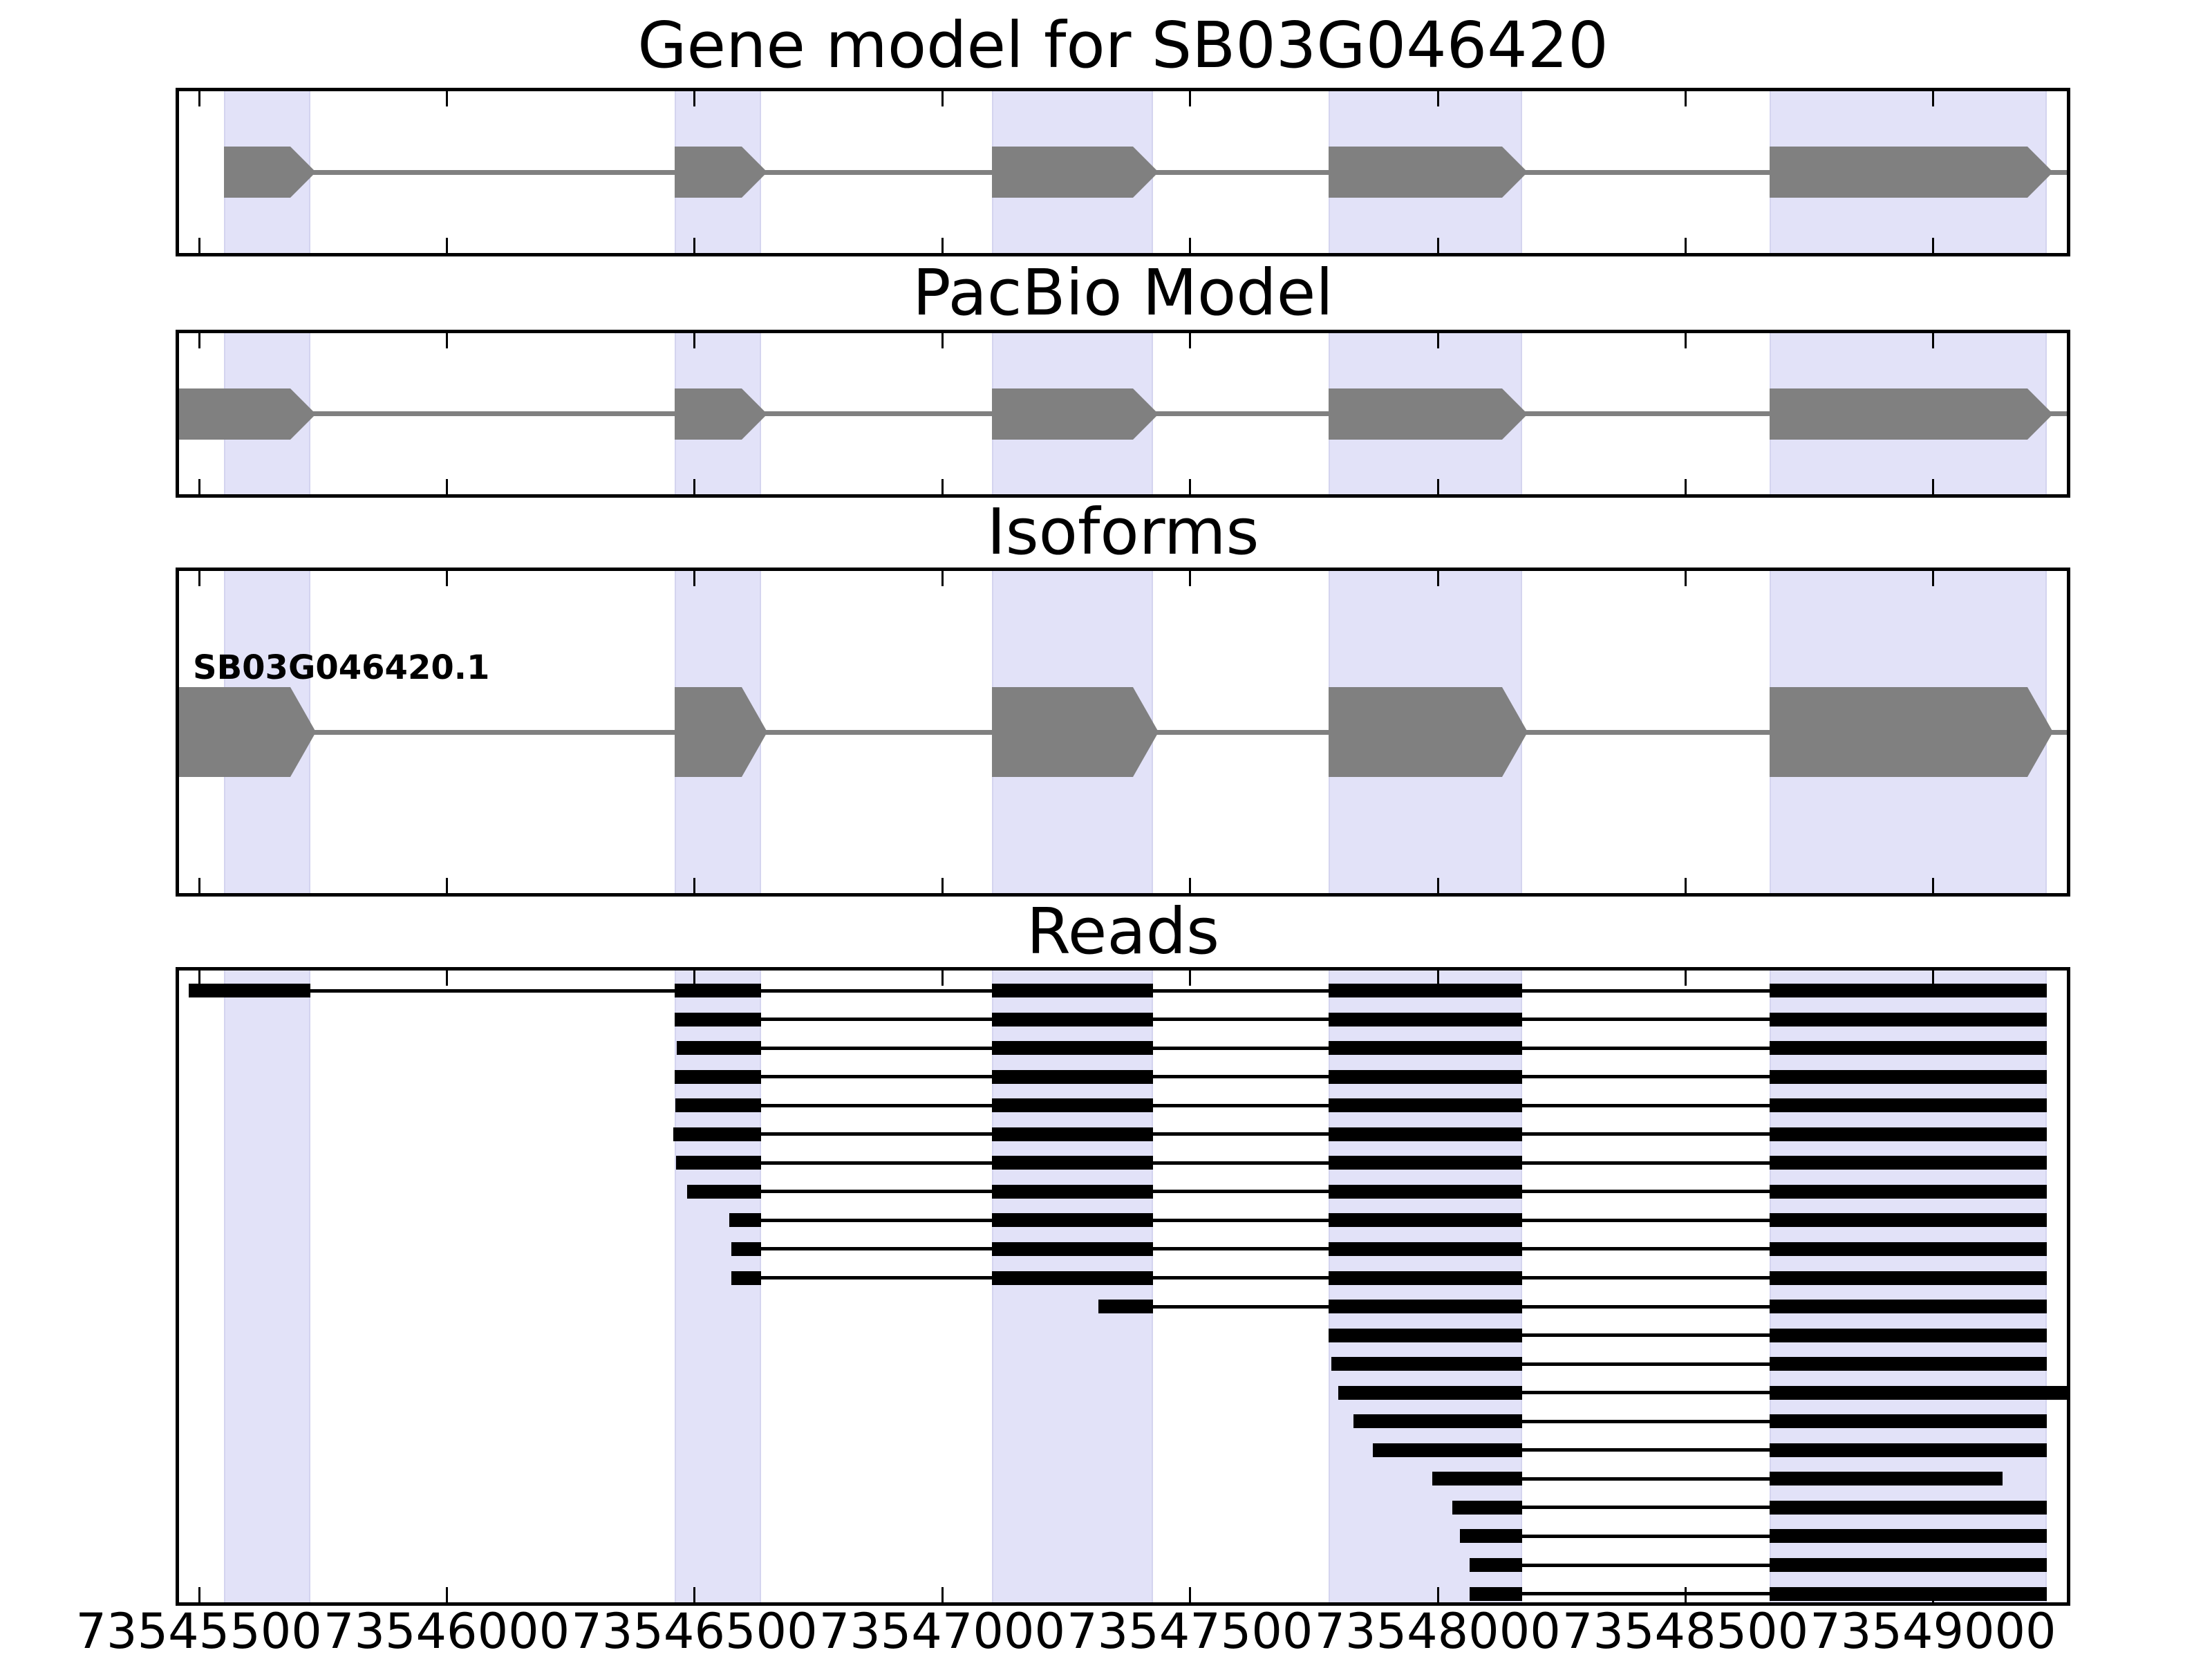 The height and width of the screenshot is (1659, 2212). Describe the element at coordinates (1190, 1631) in the screenshot. I see `x-axis-tick-label: 73547500` at that location.